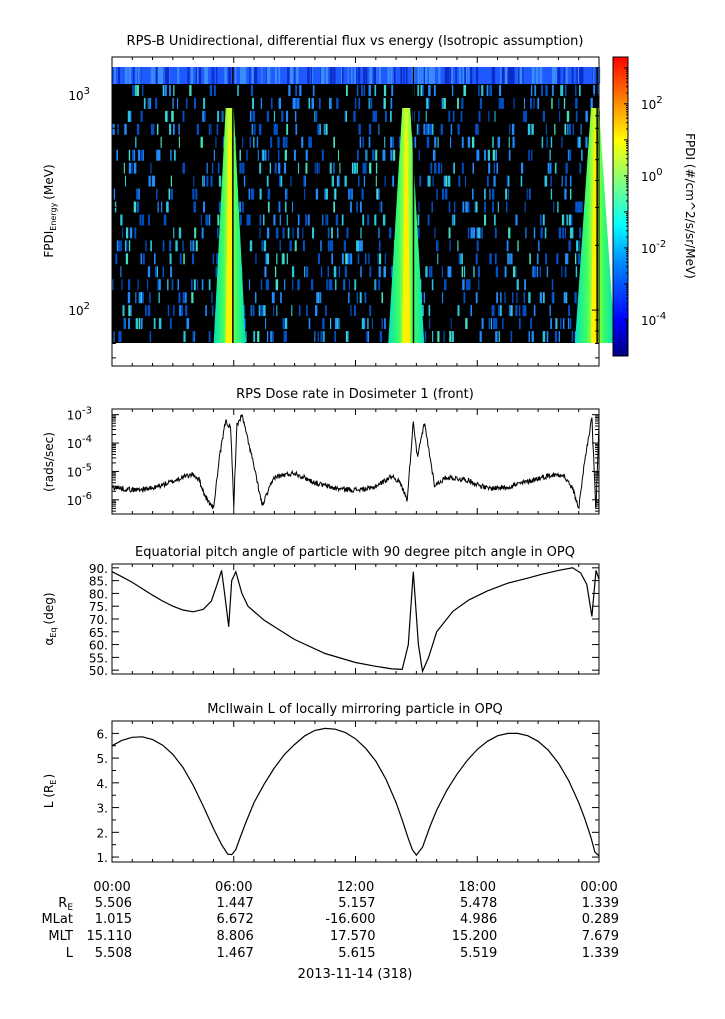 Image resolution: width=725 pixels, height=1019 pixels. I want to click on ephemeris-row-label: MLT, so click(60, 936).